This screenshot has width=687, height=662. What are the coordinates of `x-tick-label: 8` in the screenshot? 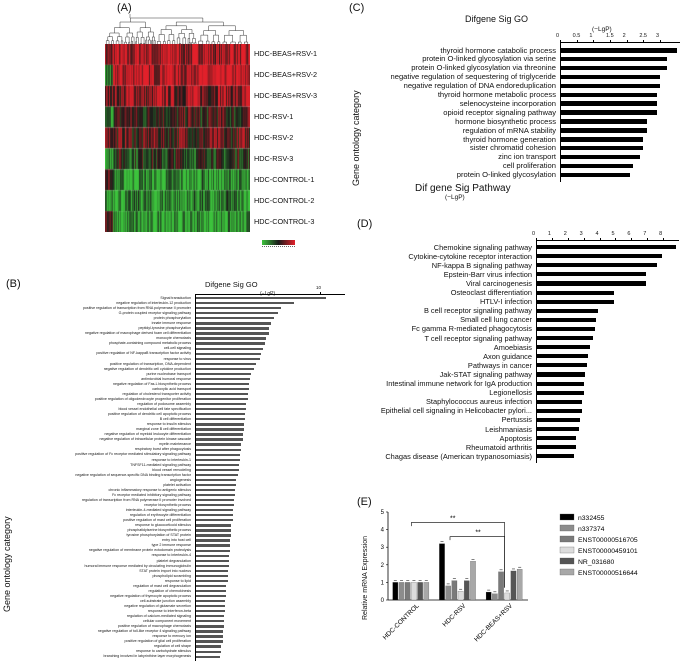 It's located at (661, 234).